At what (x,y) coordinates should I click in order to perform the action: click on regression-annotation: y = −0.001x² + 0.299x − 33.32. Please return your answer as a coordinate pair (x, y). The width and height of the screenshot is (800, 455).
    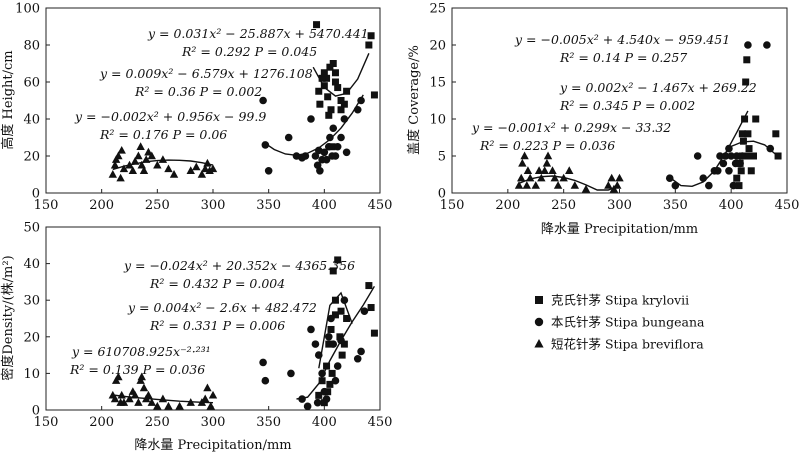
    Looking at the image, I should click on (571, 127).